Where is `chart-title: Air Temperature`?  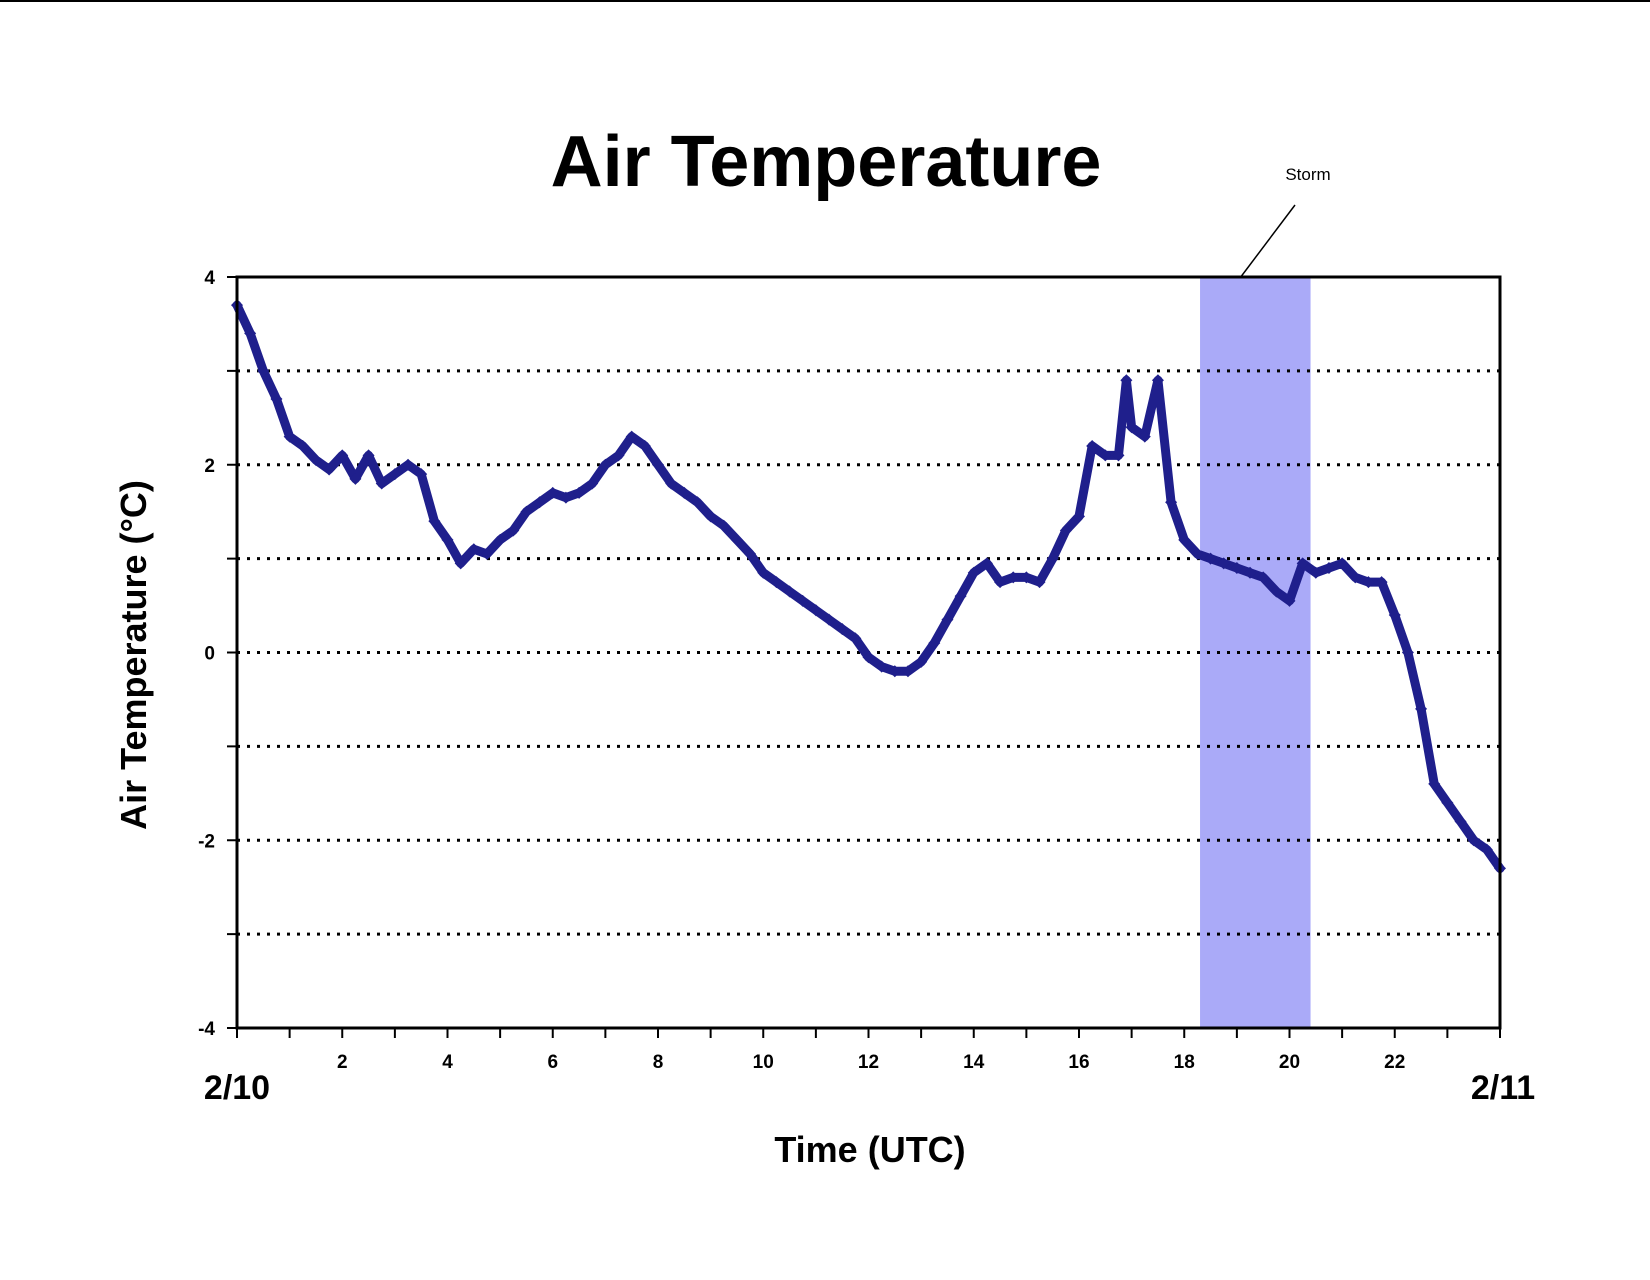 chart-title: Air Temperature is located at coordinates (826, 162).